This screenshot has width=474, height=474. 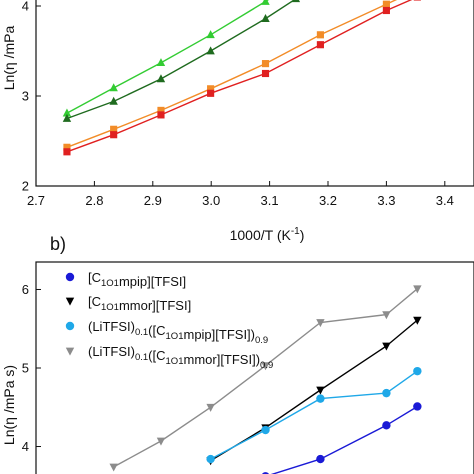 I want to click on panel-b-legend-entry-1: [C1O1mpip][TFSI], so click(x=137, y=279).